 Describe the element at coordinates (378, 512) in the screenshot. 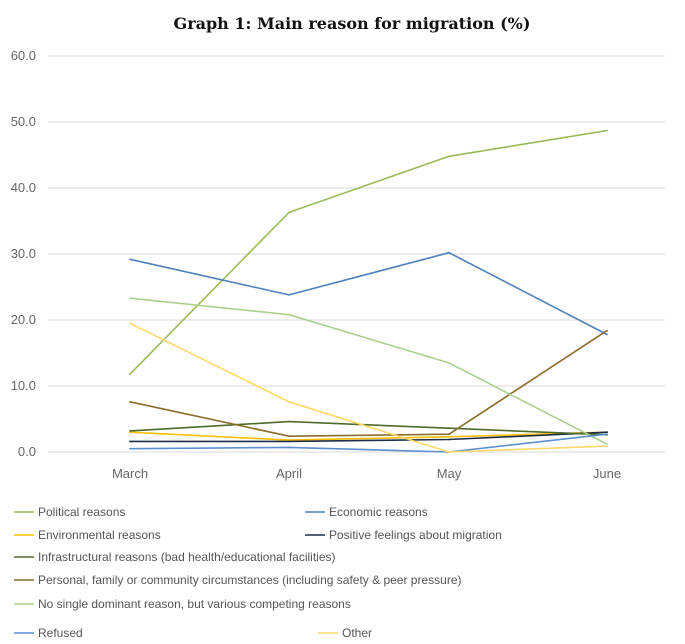

I see `legend-label: Economic reasons` at that location.